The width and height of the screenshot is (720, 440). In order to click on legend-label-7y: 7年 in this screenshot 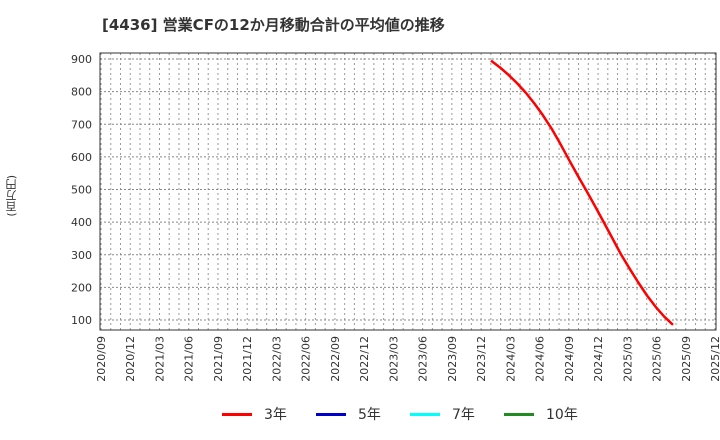, I will do `click(463, 415)`.